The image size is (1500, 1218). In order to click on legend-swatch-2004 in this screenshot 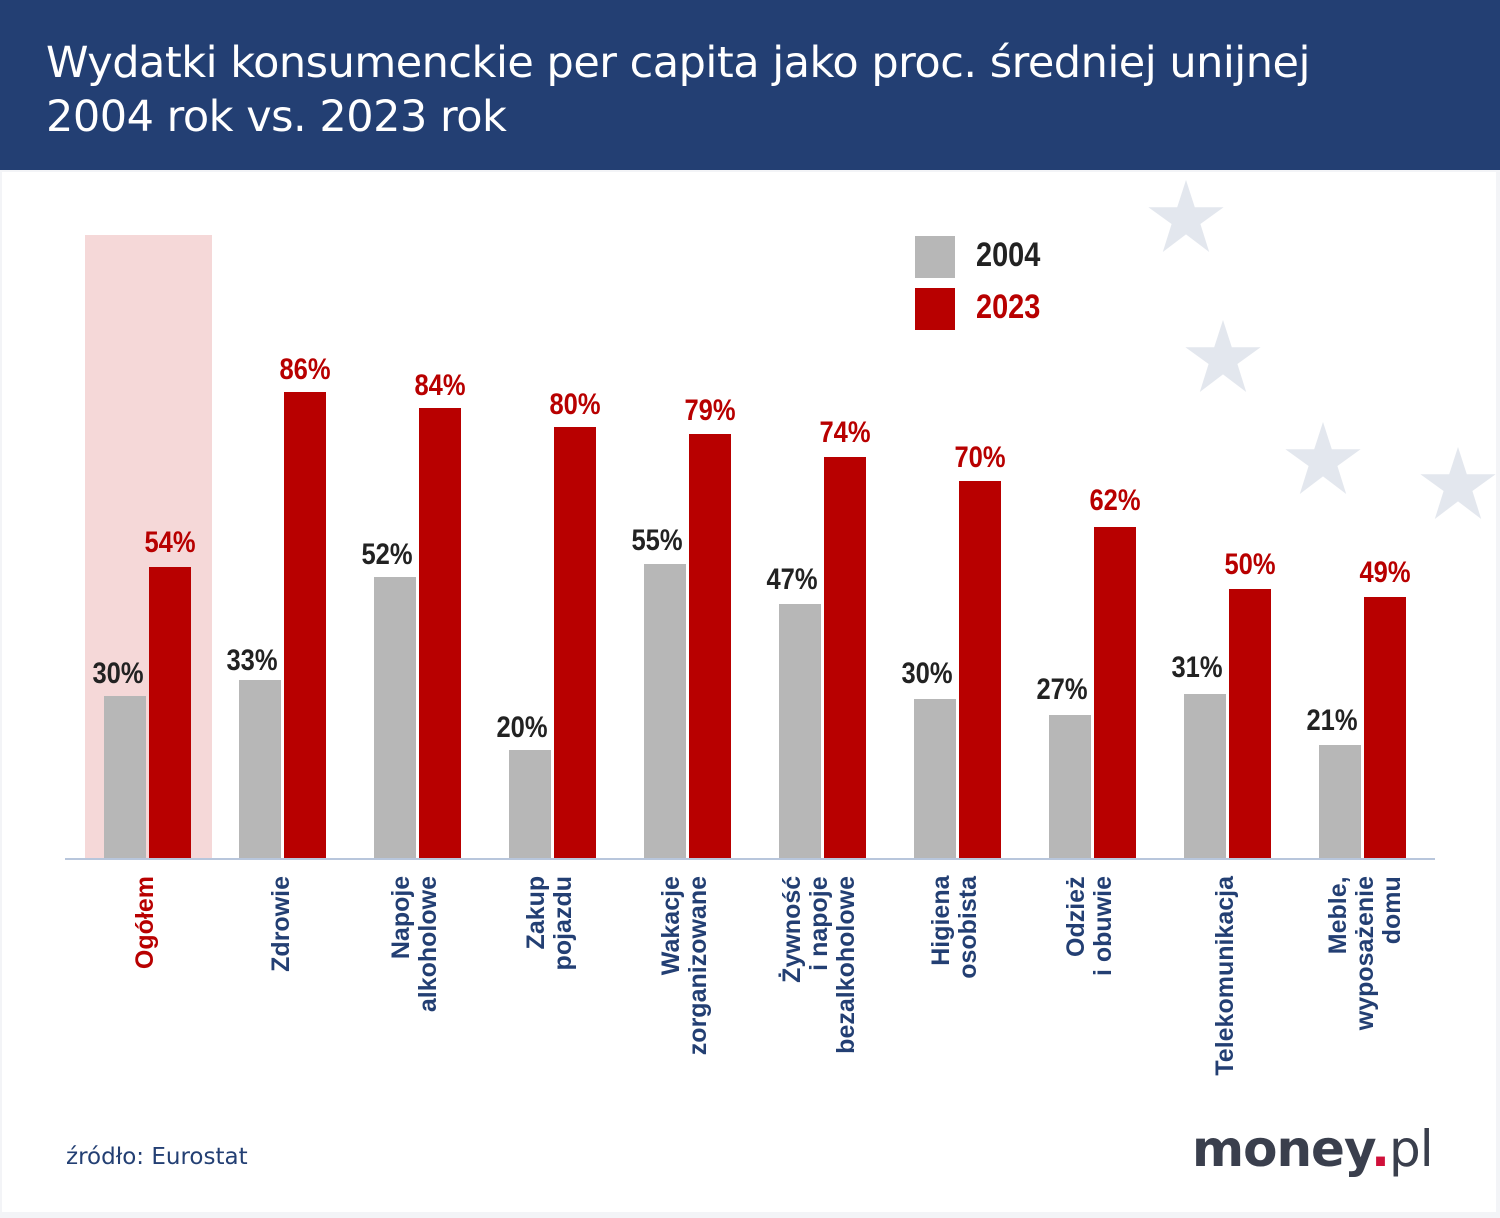, I will do `click(935, 257)`.